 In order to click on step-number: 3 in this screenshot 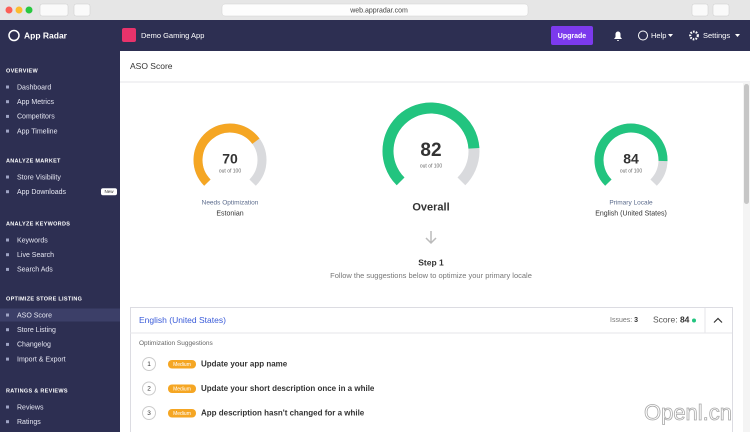, I will do `click(149, 413)`.